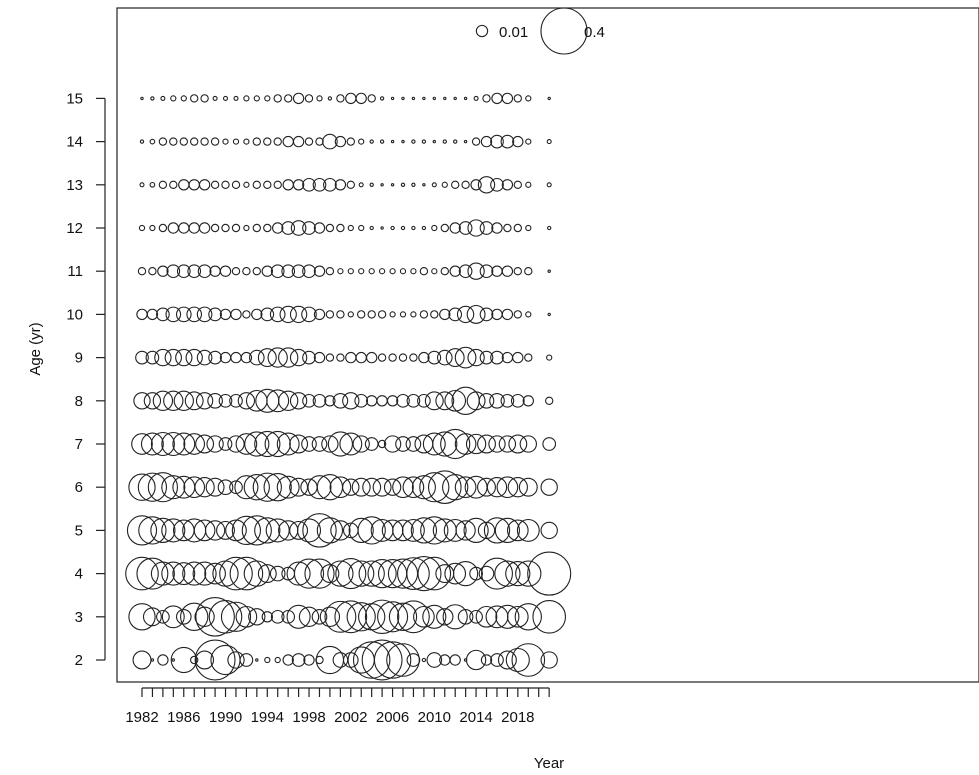  What do you see at coordinates (142, 617) in the screenshot?
I see `bubble-age3-1982` at bounding box center [142, 617].